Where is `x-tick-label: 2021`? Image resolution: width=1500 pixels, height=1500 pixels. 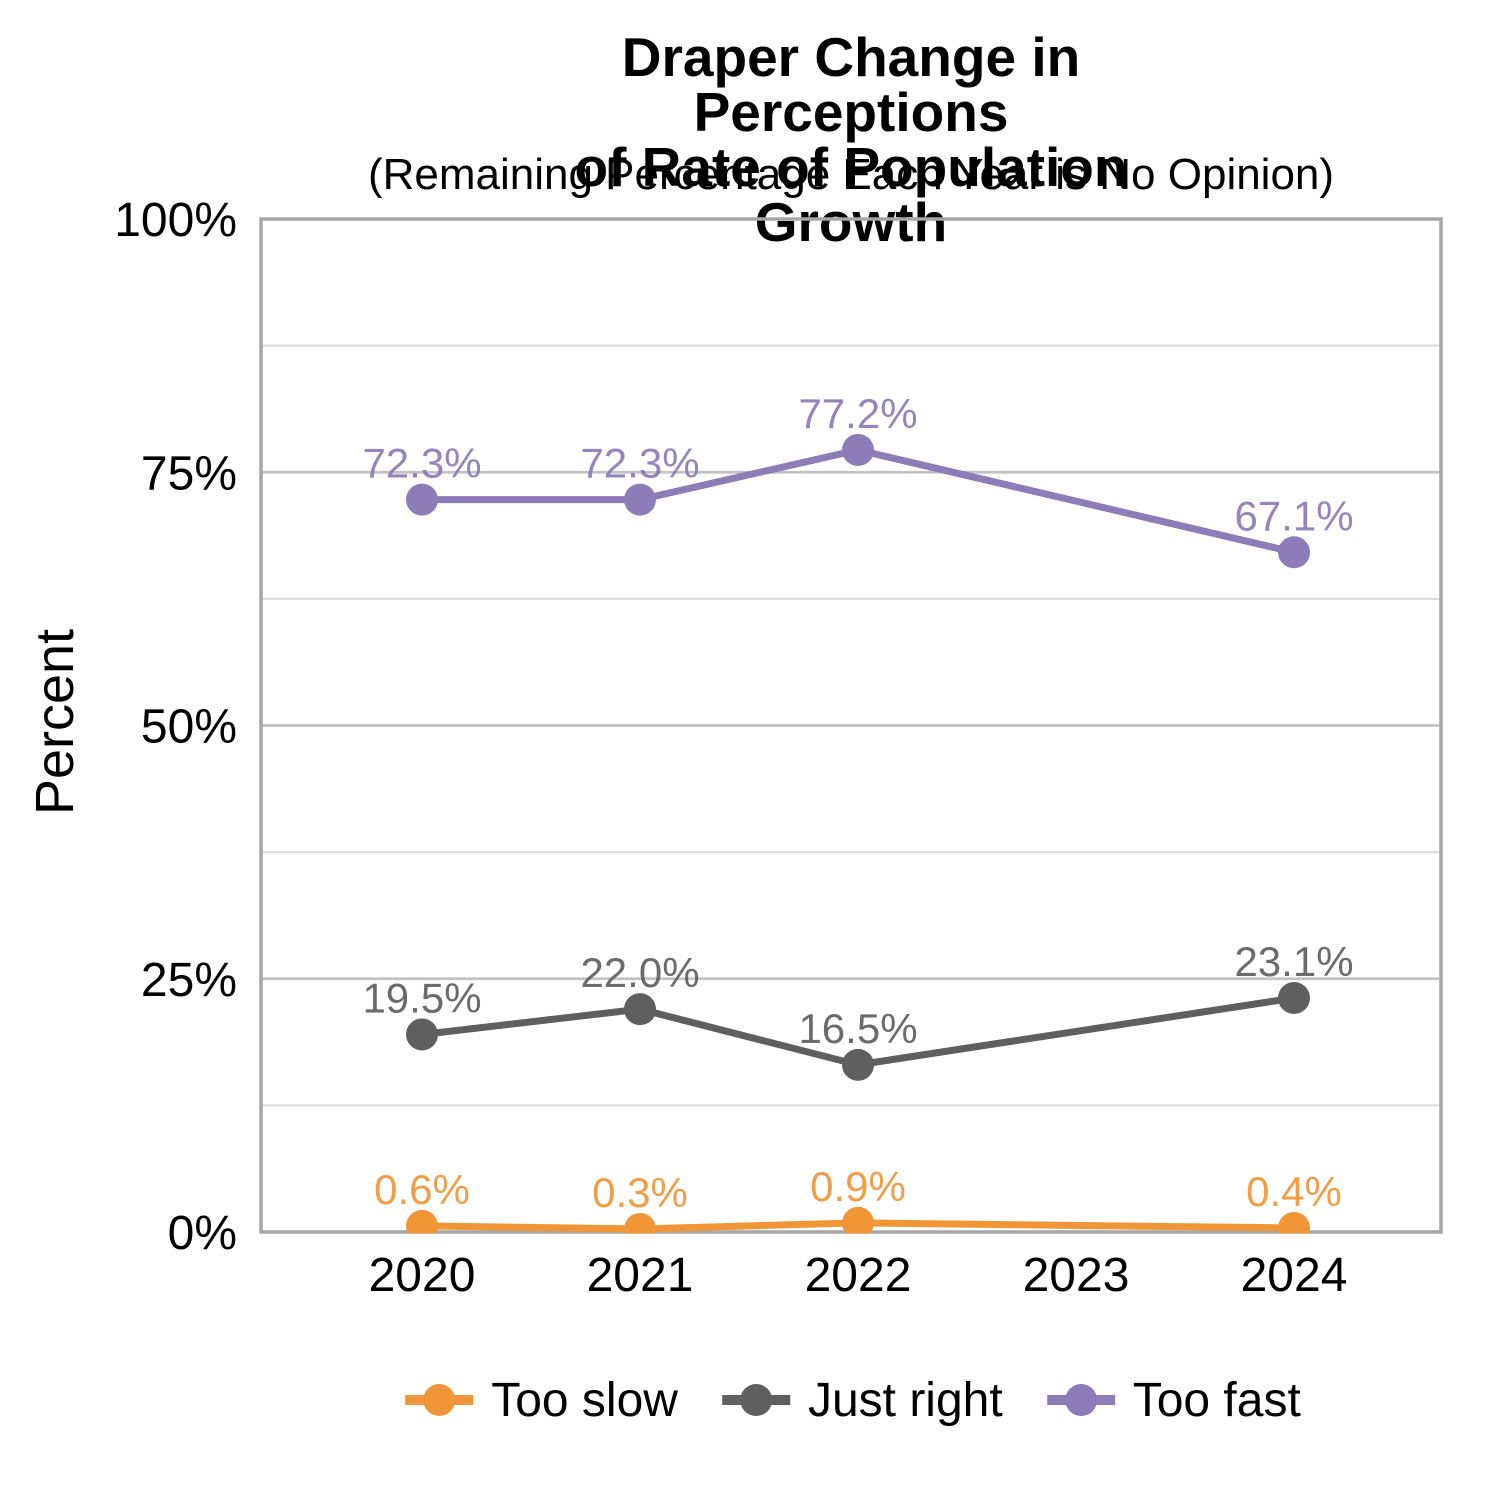 x-tick-label: 2021 is located at coordinates (640, 1275).